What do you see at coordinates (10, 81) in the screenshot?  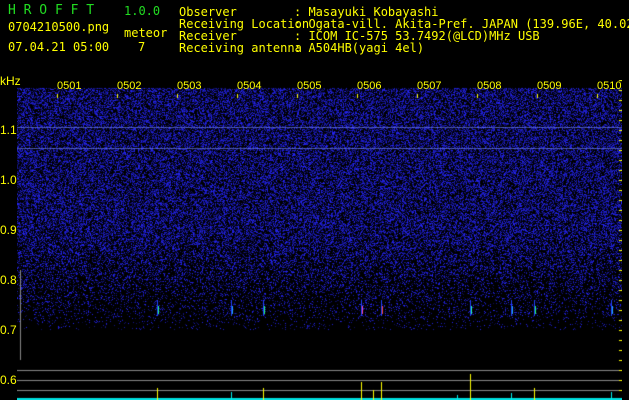 I see `y-axis-unit: kHz` at bounding box center [10, 81].